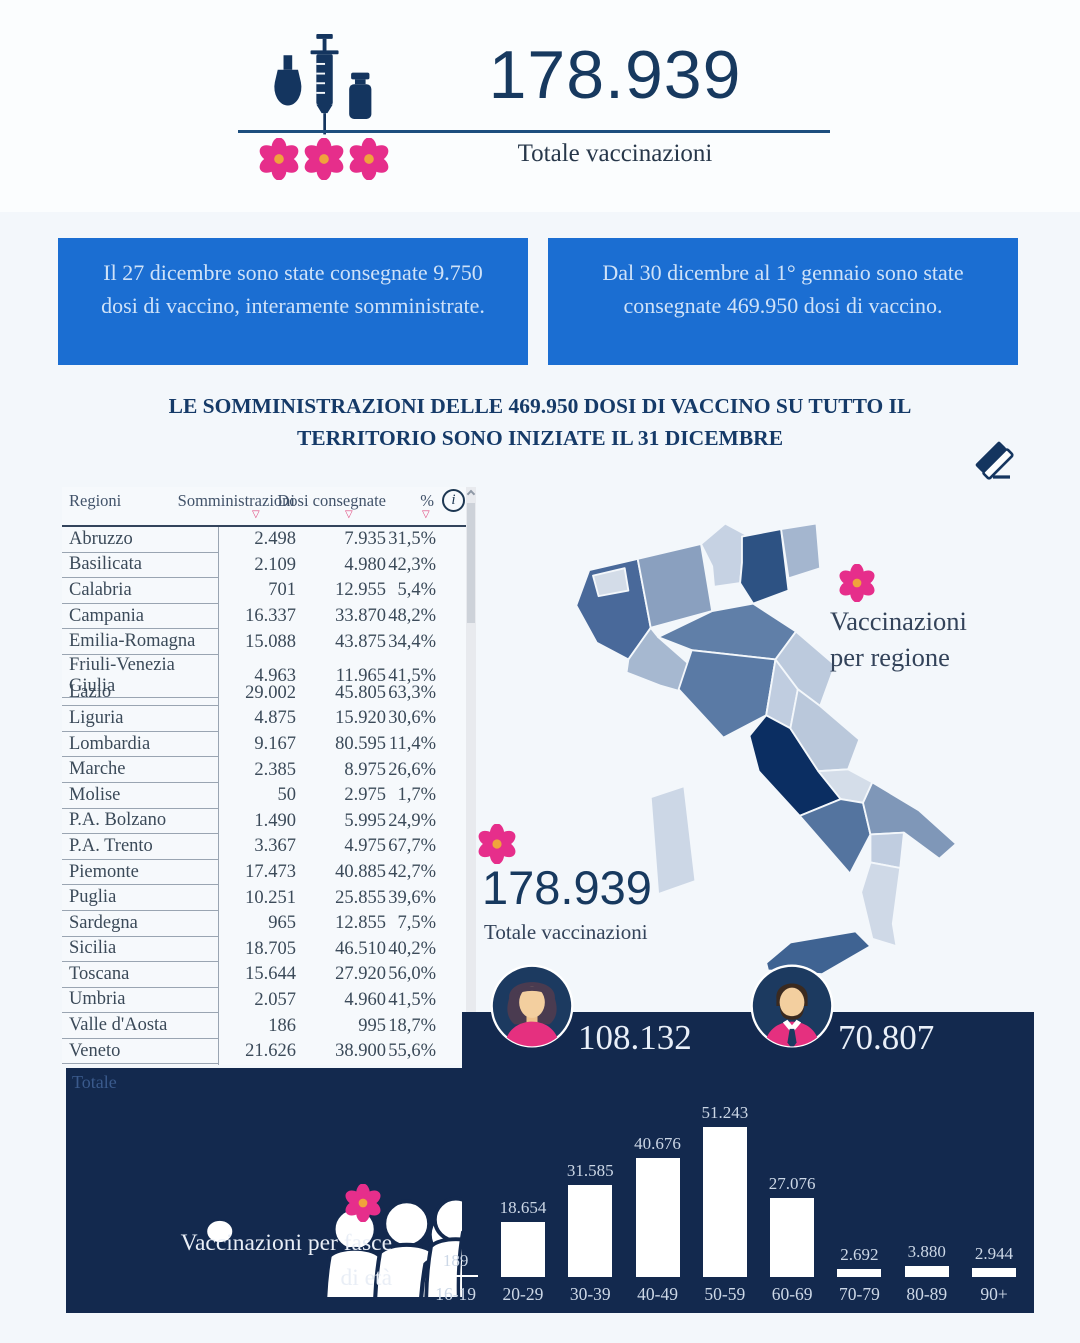  What do you see at coordinates (835, 836) in the screenshot?
I see `map-region-campania` at bounding box center [835, 836].